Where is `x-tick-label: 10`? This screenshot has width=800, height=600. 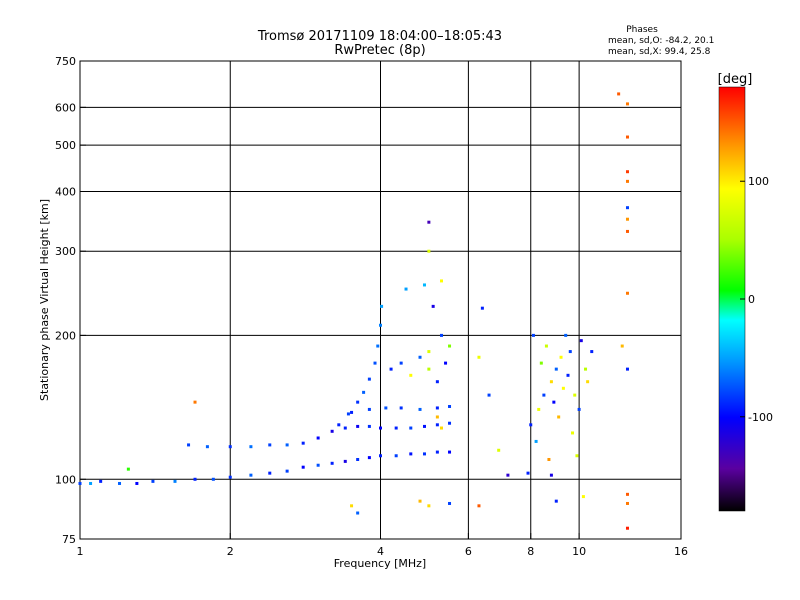
x-tick-label: 10 is located at coordinates (579, 551).